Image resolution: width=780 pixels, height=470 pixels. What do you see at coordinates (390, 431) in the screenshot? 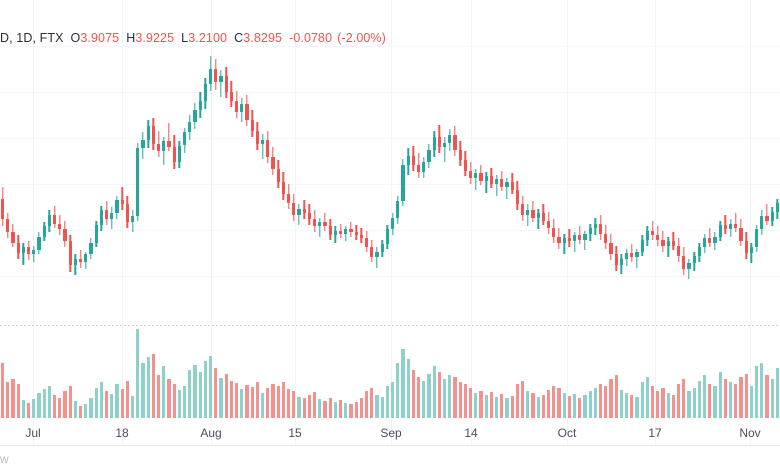
I see `x-axis: Jul 18 Aug 15 Sep 14 Oct 17 Nov` at bounding box center [390, 431].